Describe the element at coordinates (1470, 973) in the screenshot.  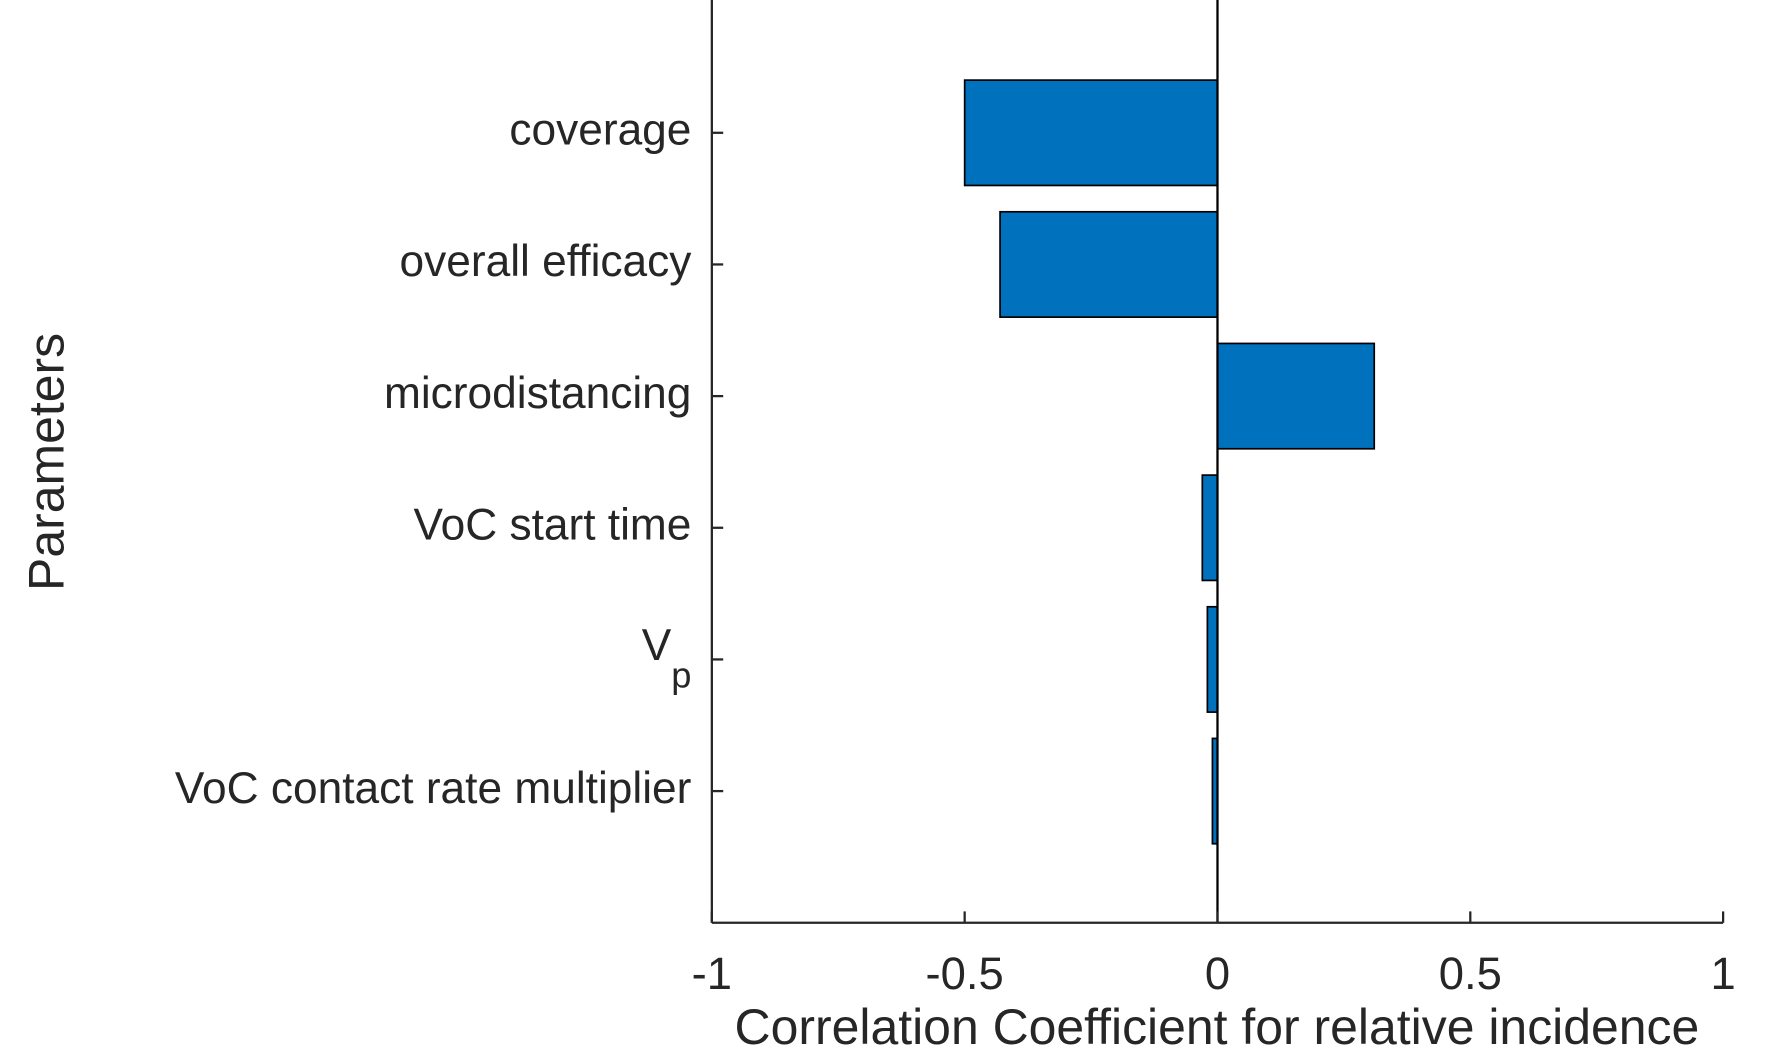
I see `x-tick-label: 0.5` at that location.